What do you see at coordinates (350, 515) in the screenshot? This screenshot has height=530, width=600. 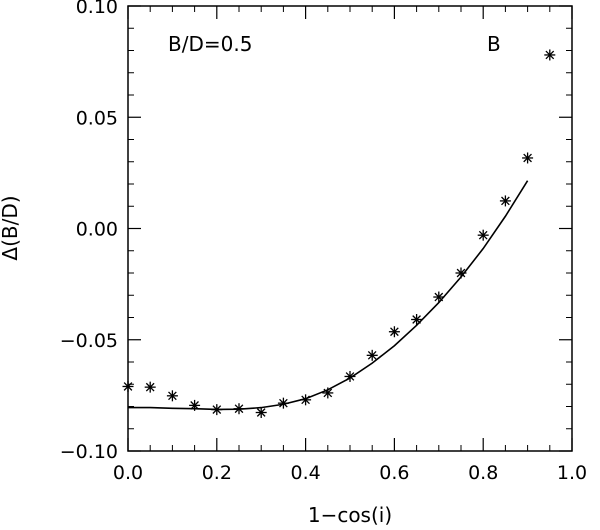 I see `x-axis-label: 1−cos(i)` at bounding box center [350, 515].